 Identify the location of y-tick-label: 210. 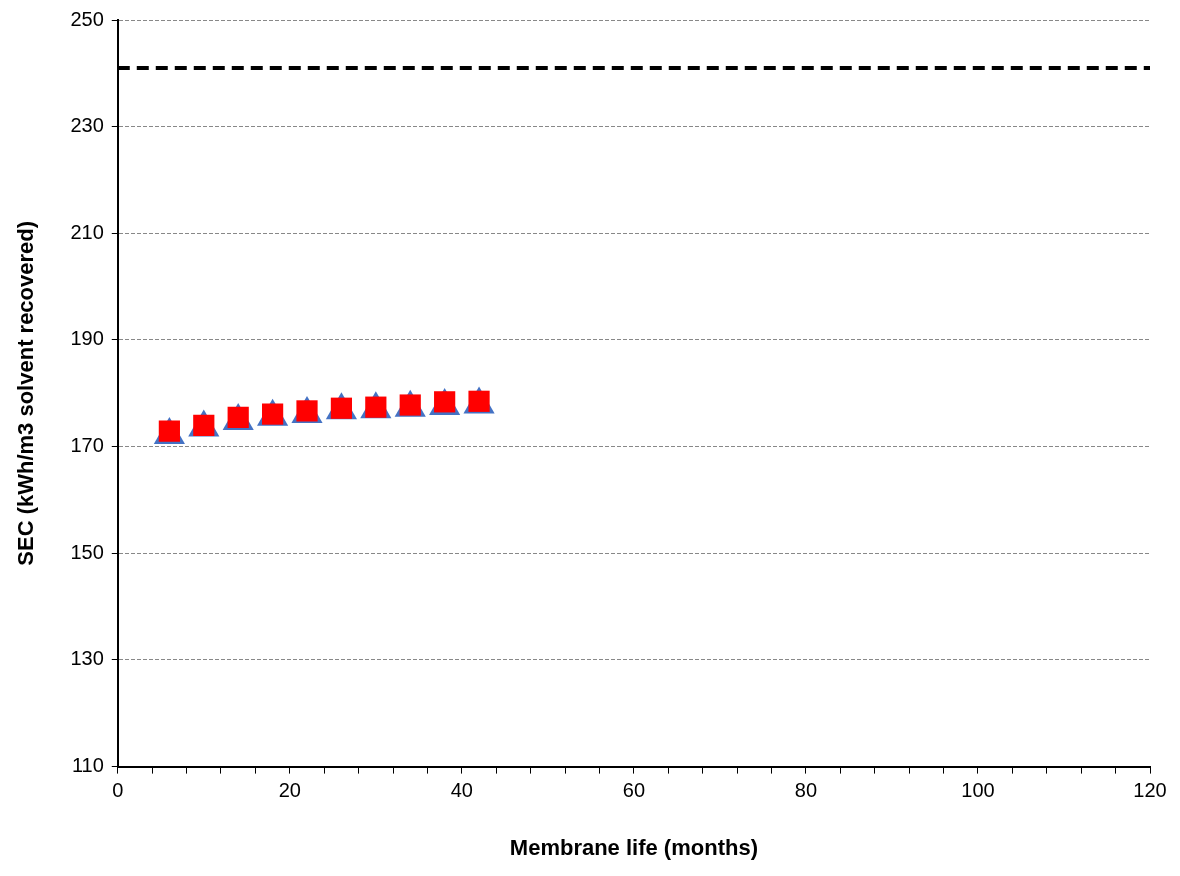
(87, 231).